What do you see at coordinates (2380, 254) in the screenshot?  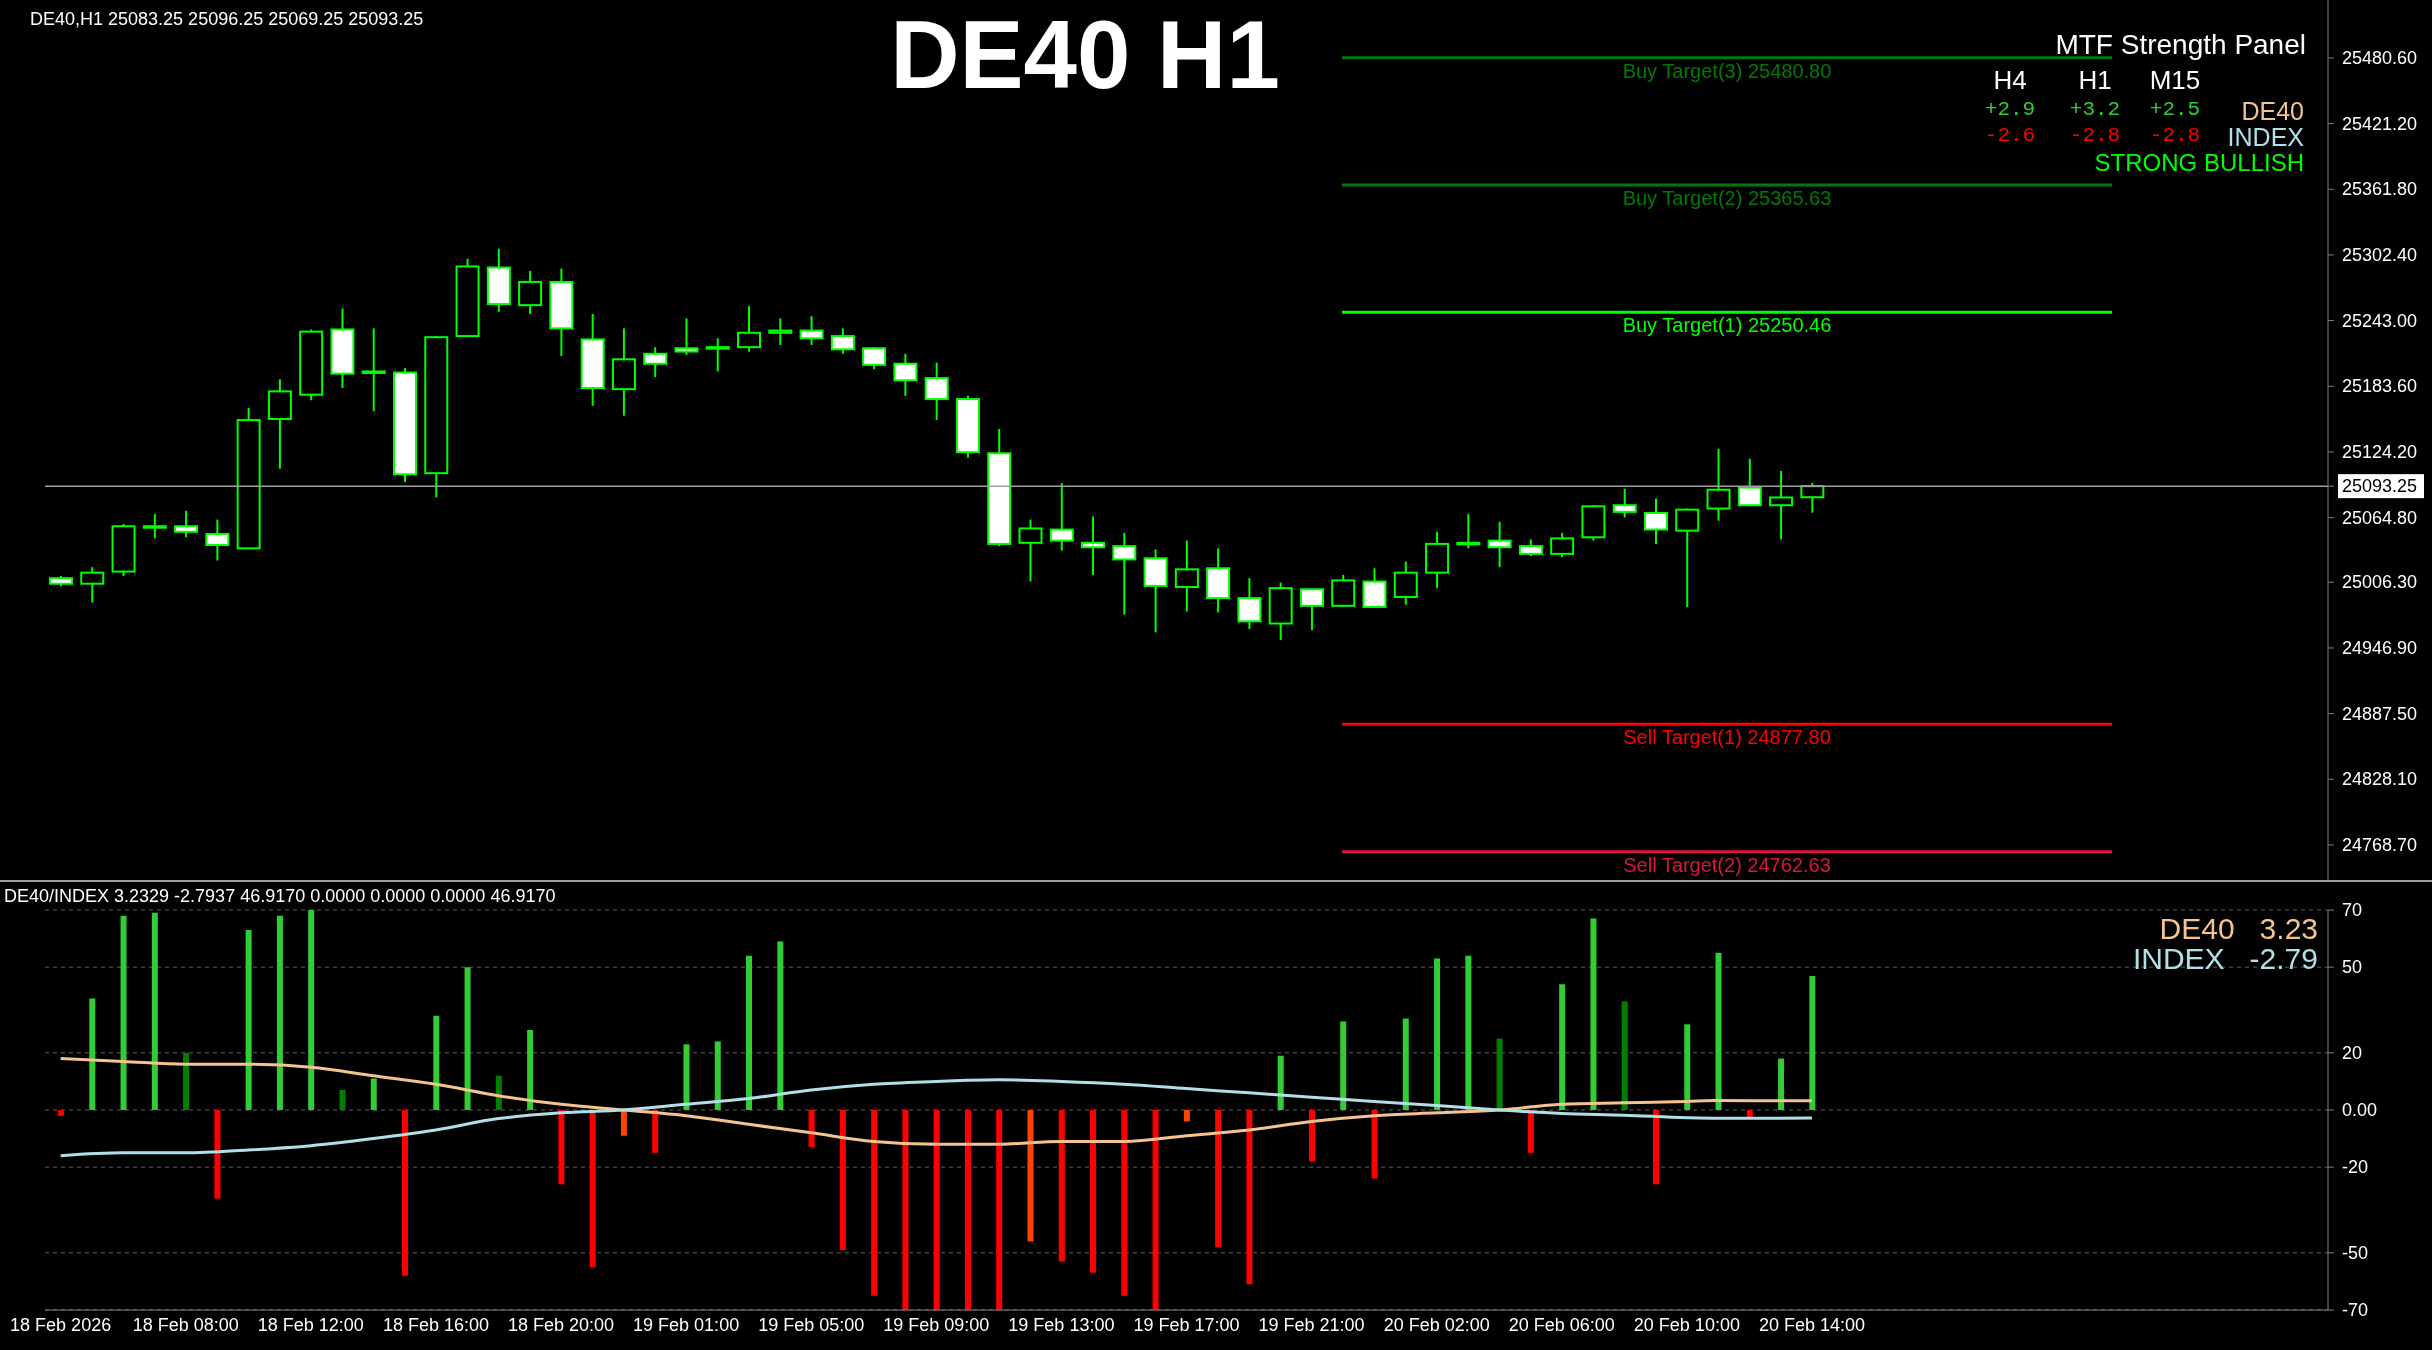 I see `y-tick-label: 25302.40` at bounding box center [2380, 254].